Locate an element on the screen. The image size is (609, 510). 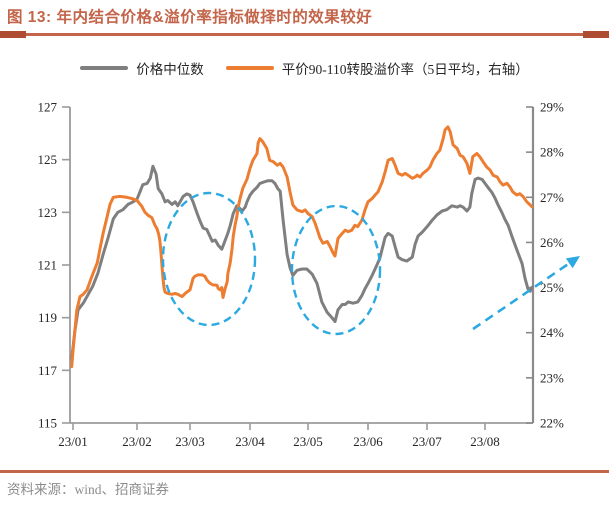
source-text: 资料来源：wind、招商证券 is located at coordinates (88, 489).